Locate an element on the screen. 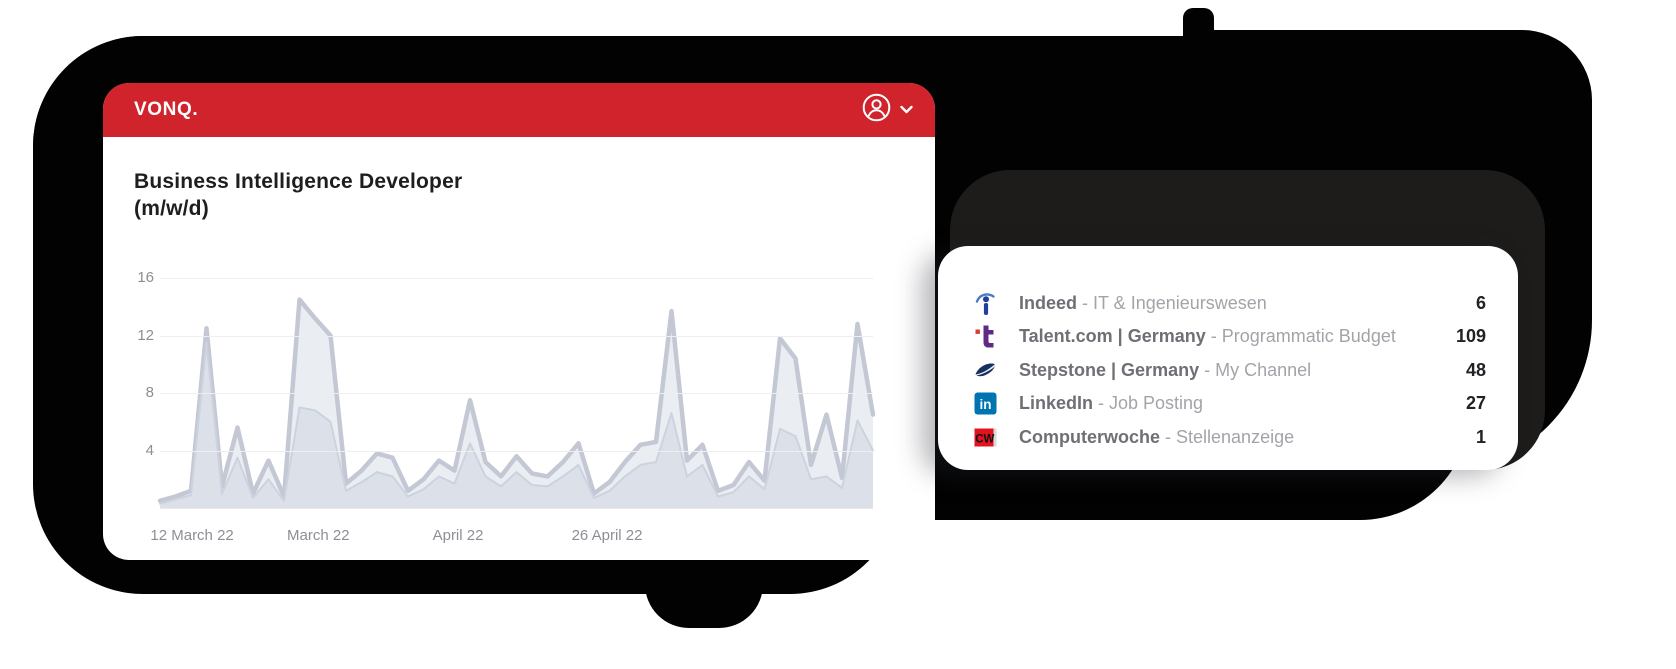 Image resolution: width=1676 pixels, height=669 pixels. channel-value: 1 is located at coordinates (1480, 436).